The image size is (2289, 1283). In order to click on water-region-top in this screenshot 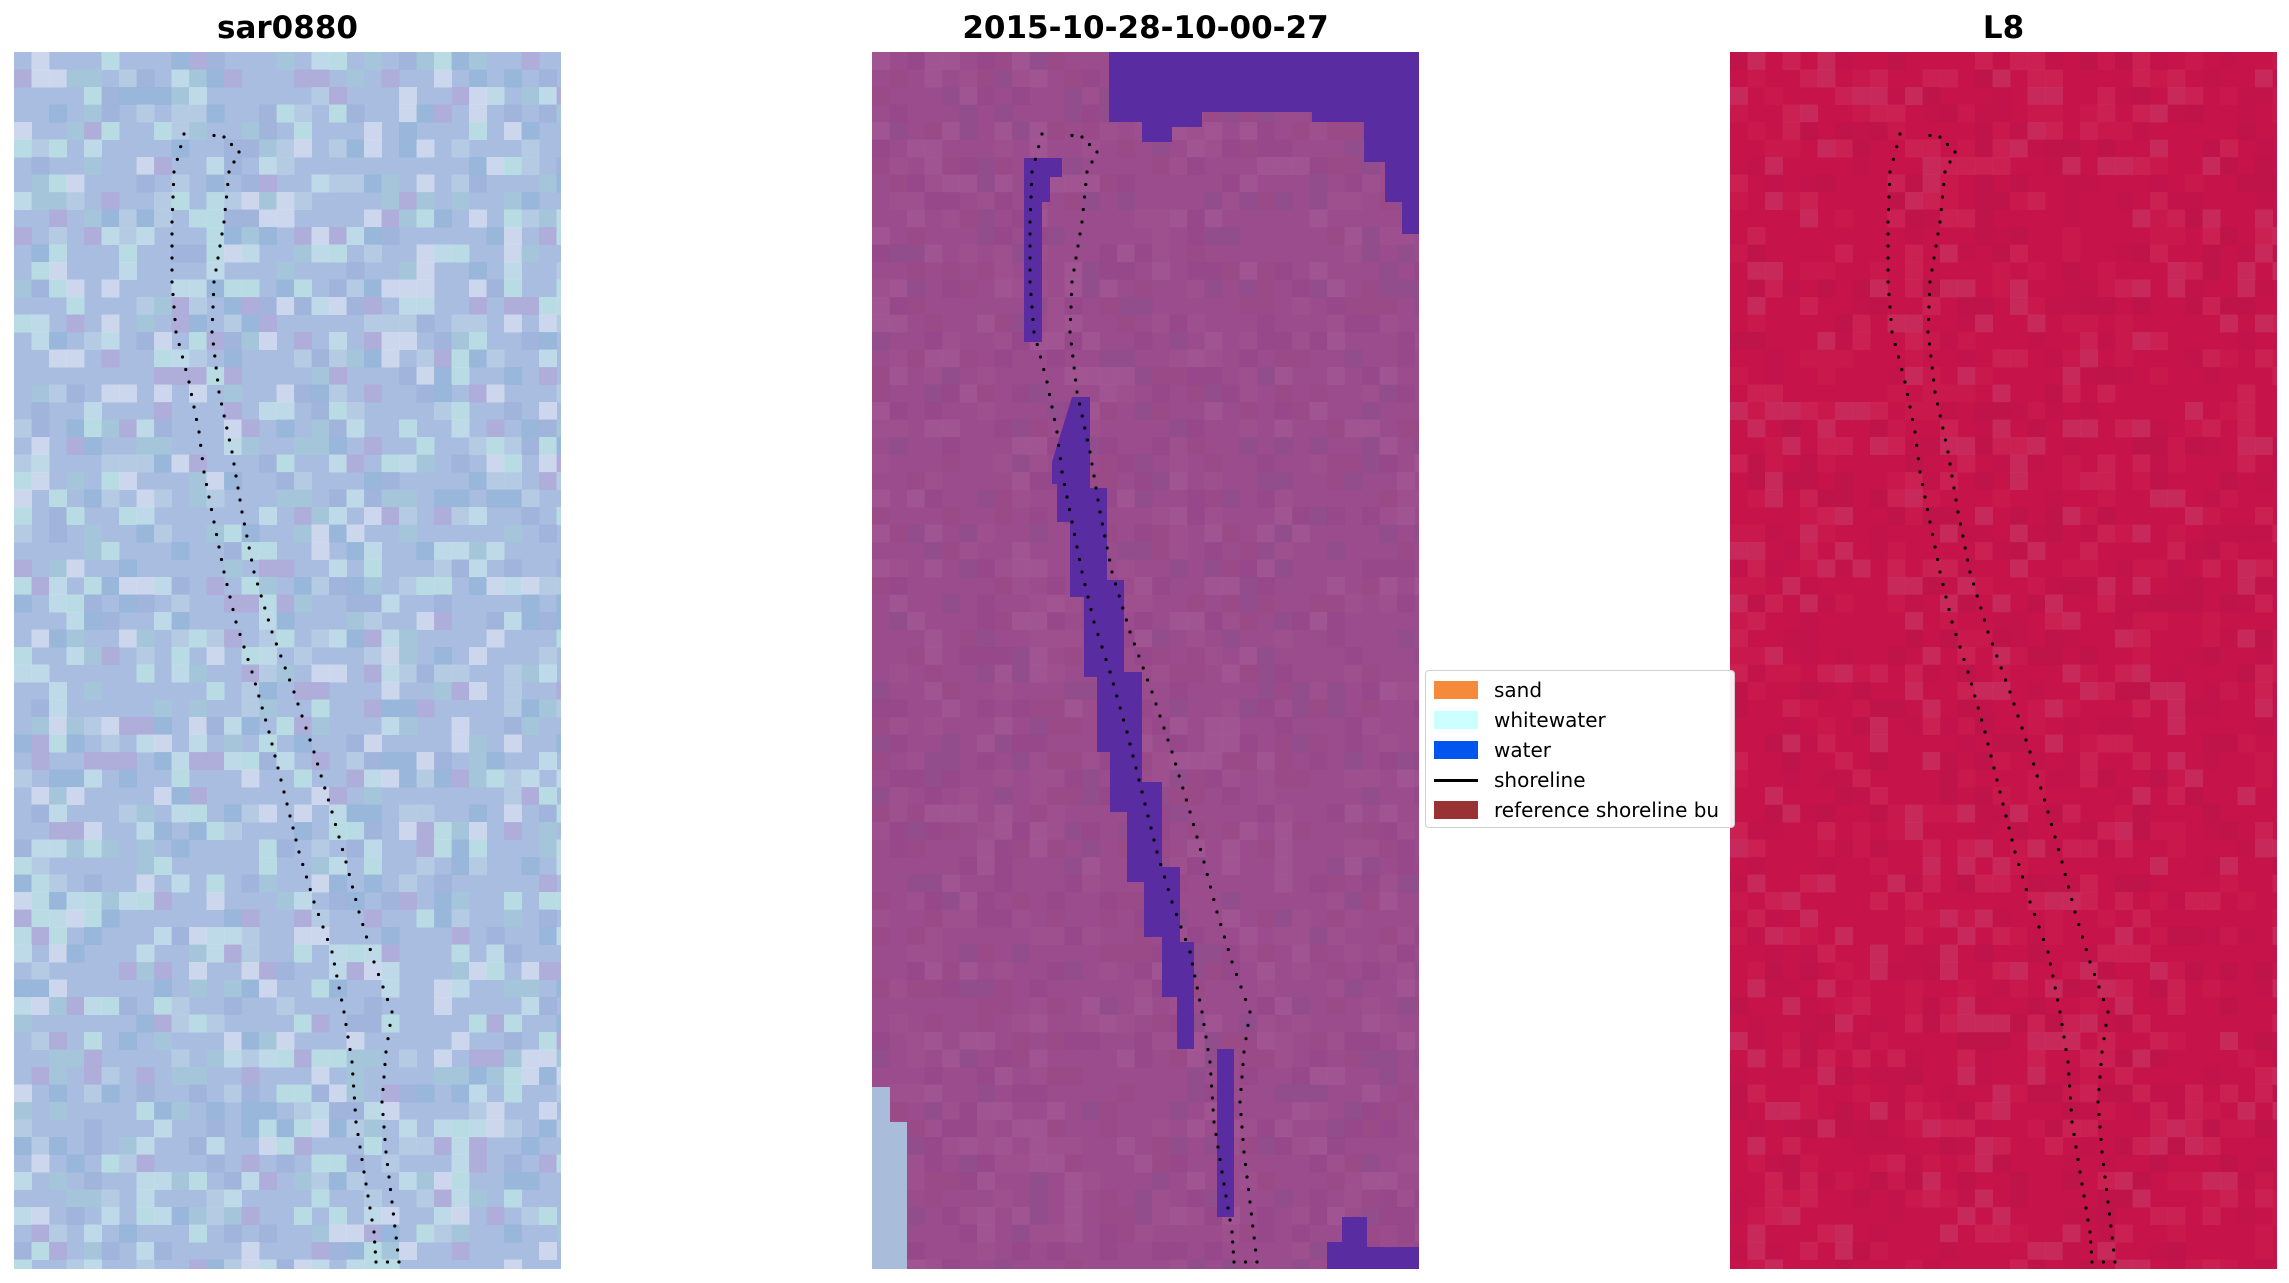, I will do `click(1264, 143)`.